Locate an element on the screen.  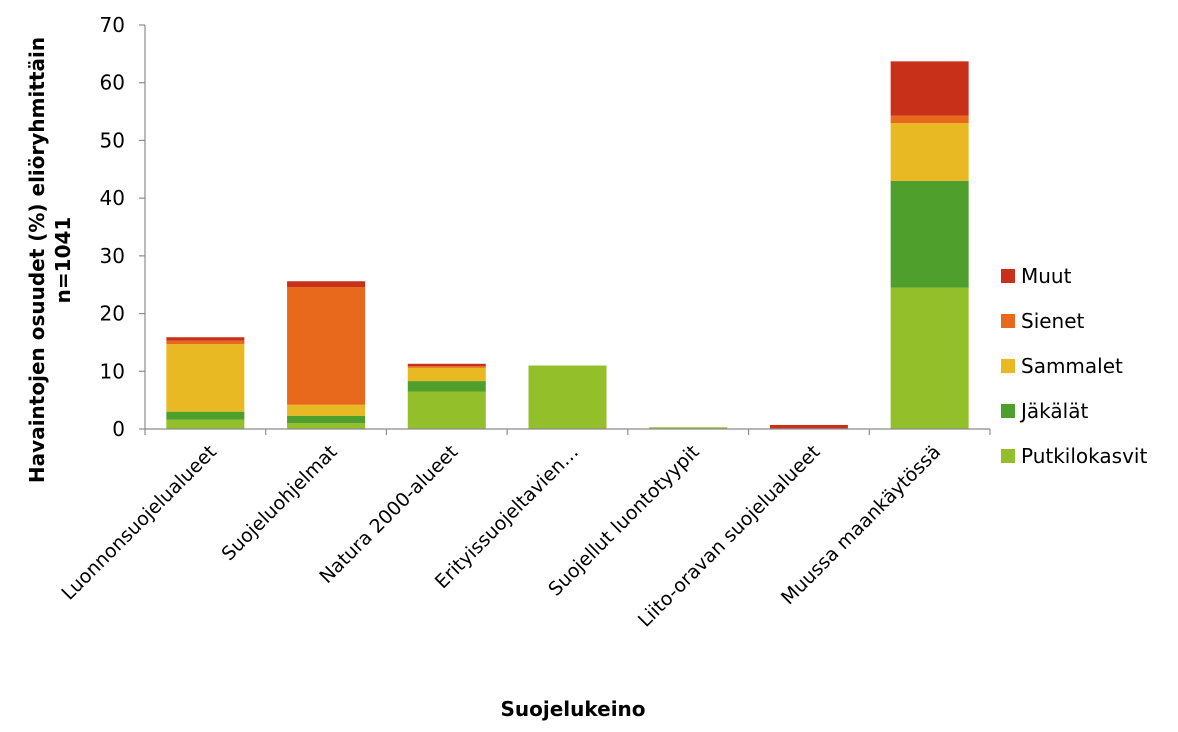
legend: Muut Sienet Sammalet Jäkälät Putkilokasvit is located at coordinates (1074, 366).